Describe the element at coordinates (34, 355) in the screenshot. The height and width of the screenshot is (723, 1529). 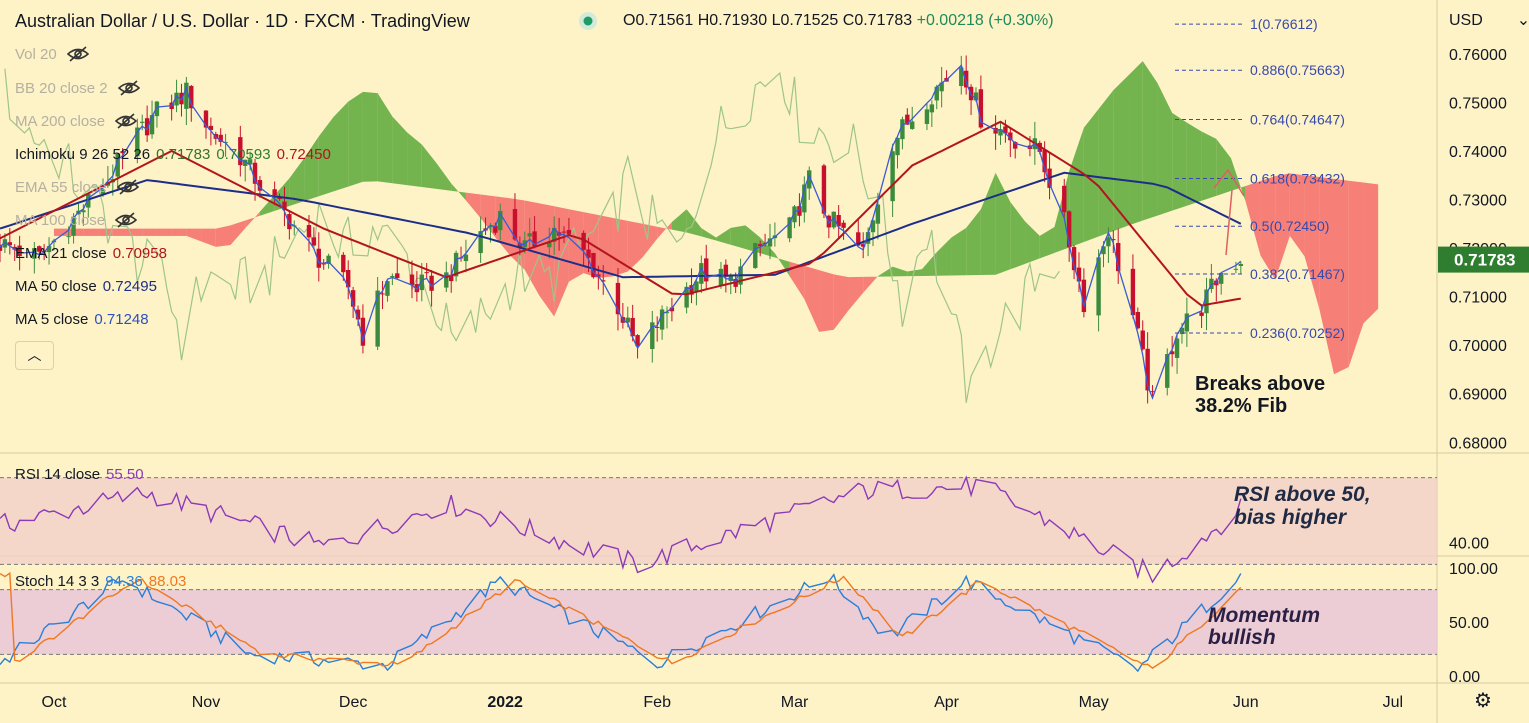
I see `collapse-legend-button: ︿` at that location.